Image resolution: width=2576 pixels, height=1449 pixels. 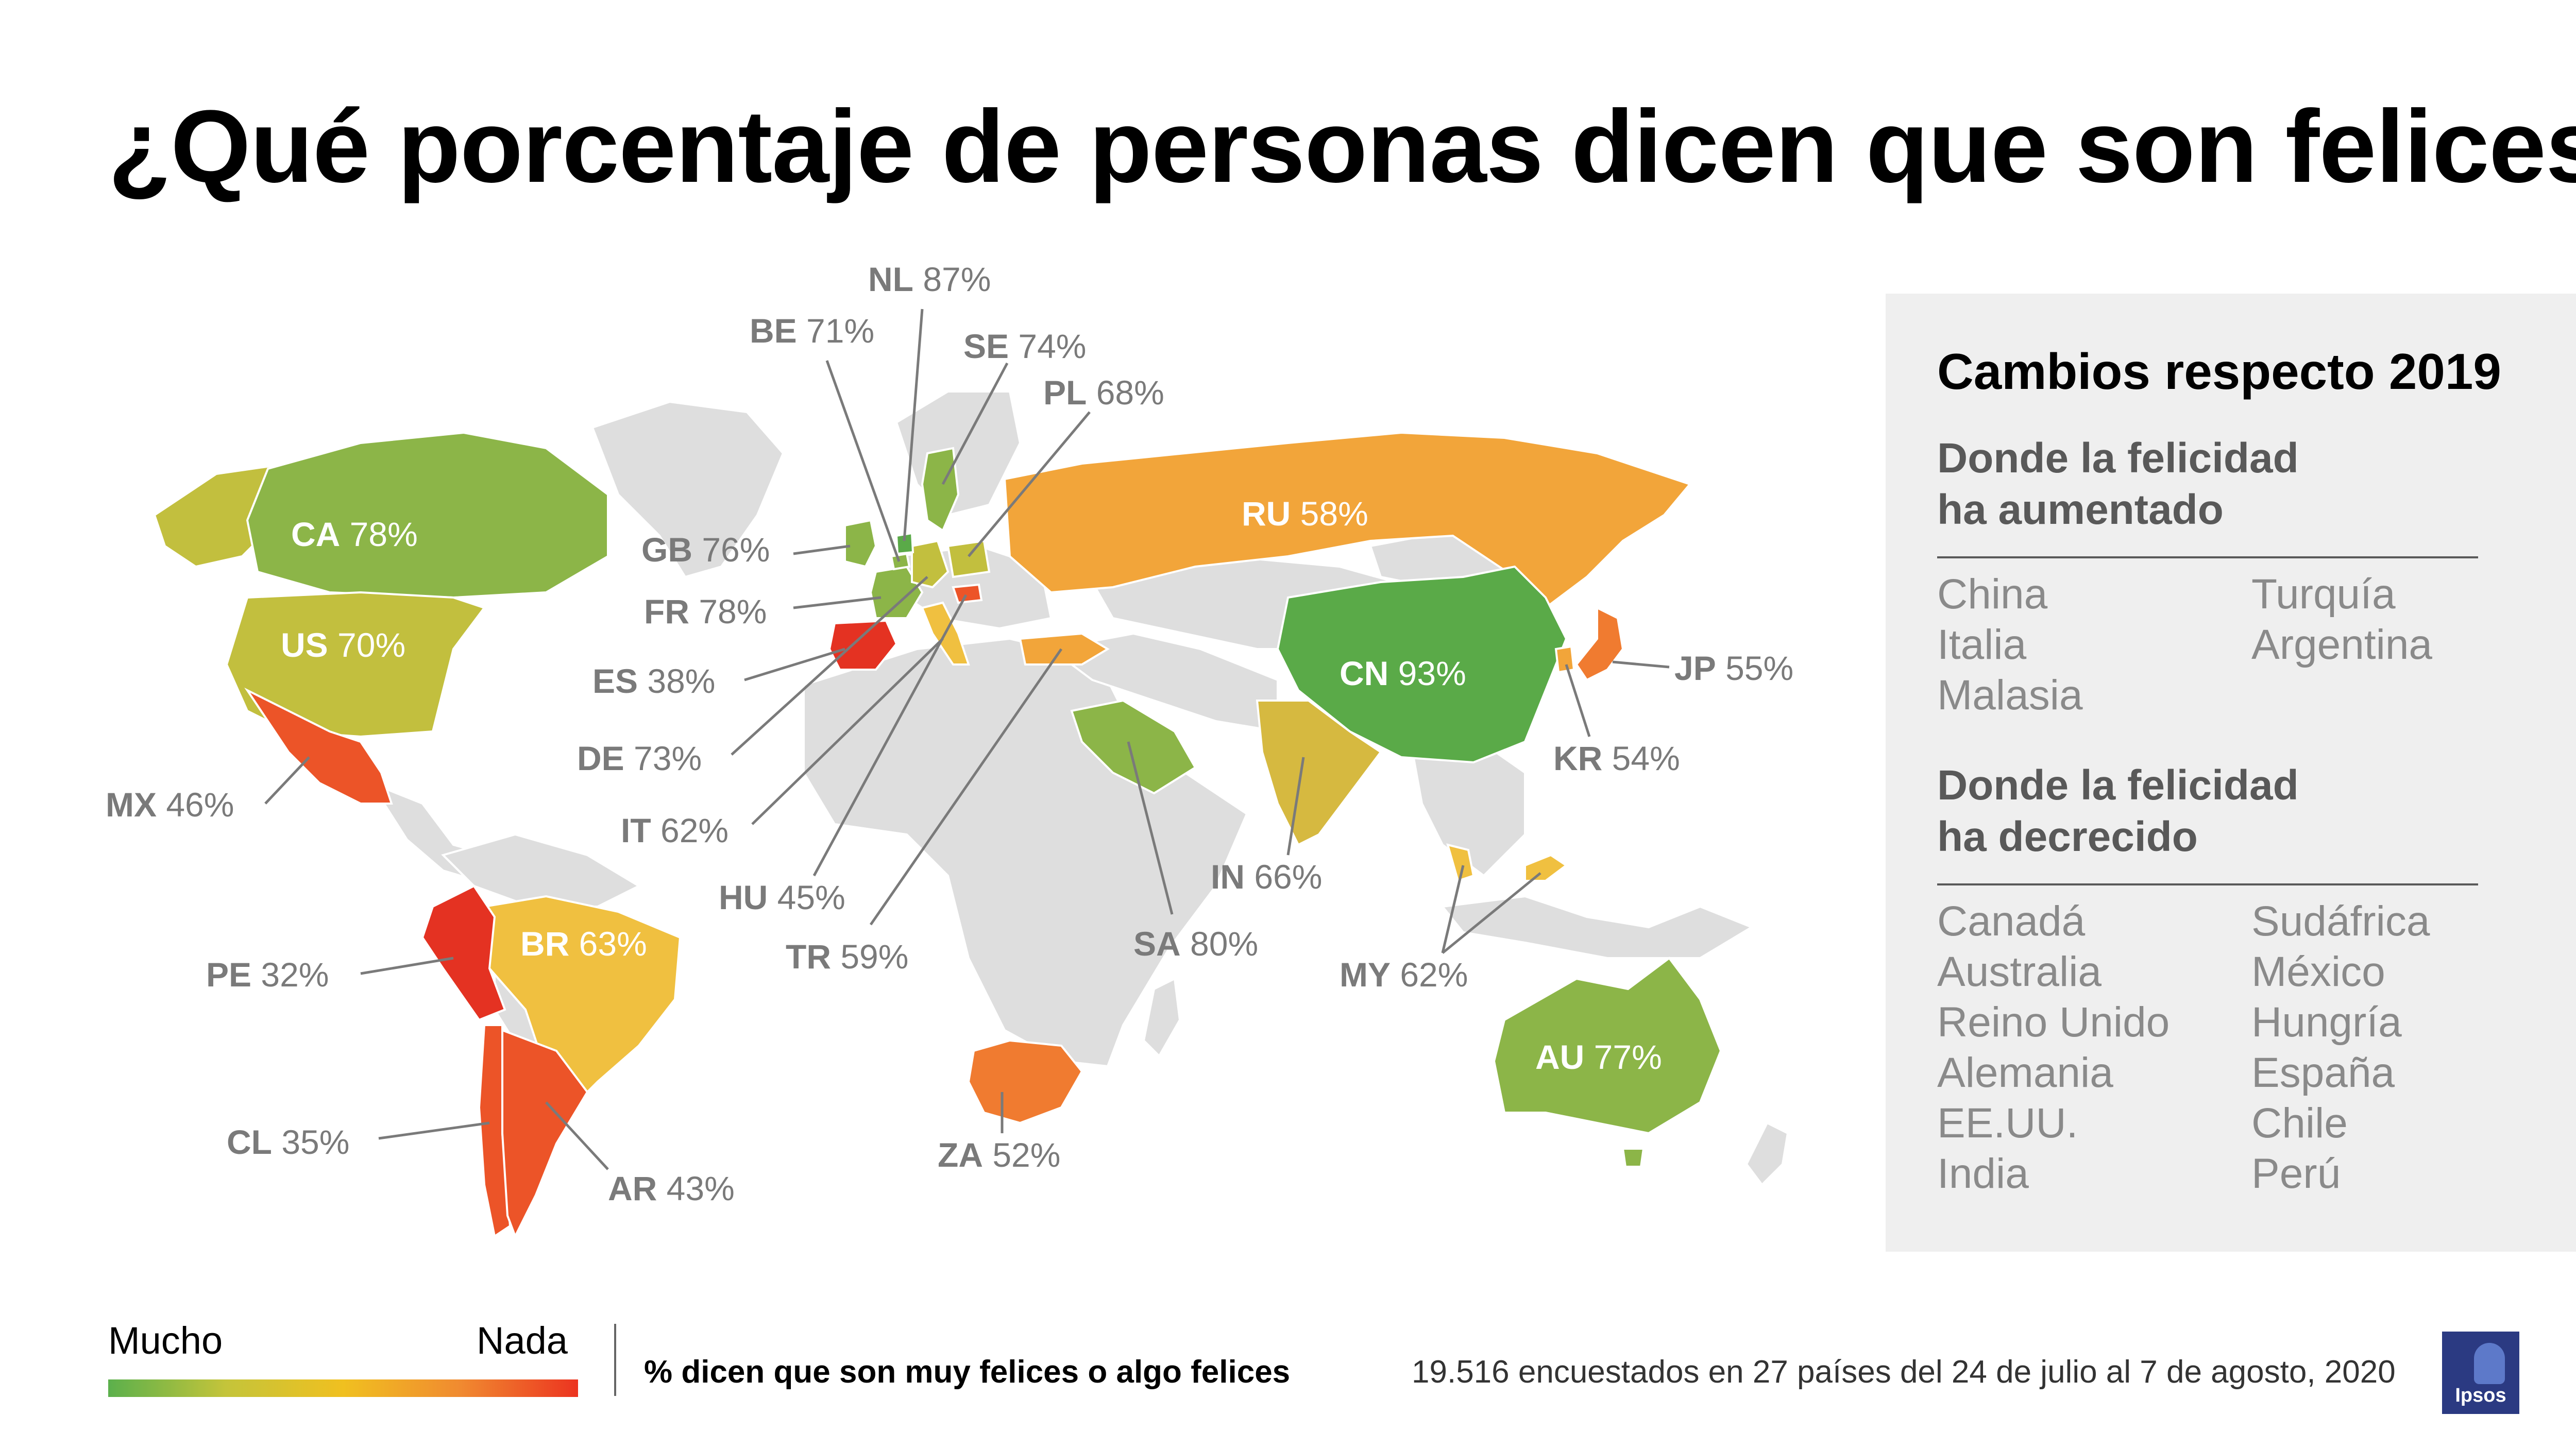 What do you see at coordinates (1599, 644) in the screenshot?
I see `country-shape-jp` at bounding box center [1599, 644].